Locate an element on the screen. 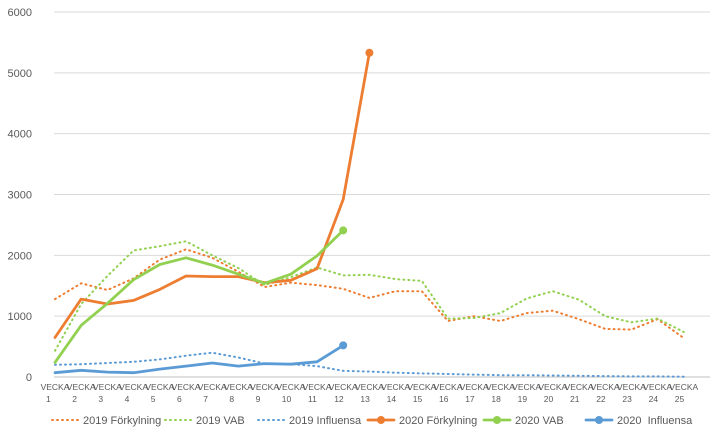  x-tick-label-bottom: 25 is located at coordinates (680, 399).